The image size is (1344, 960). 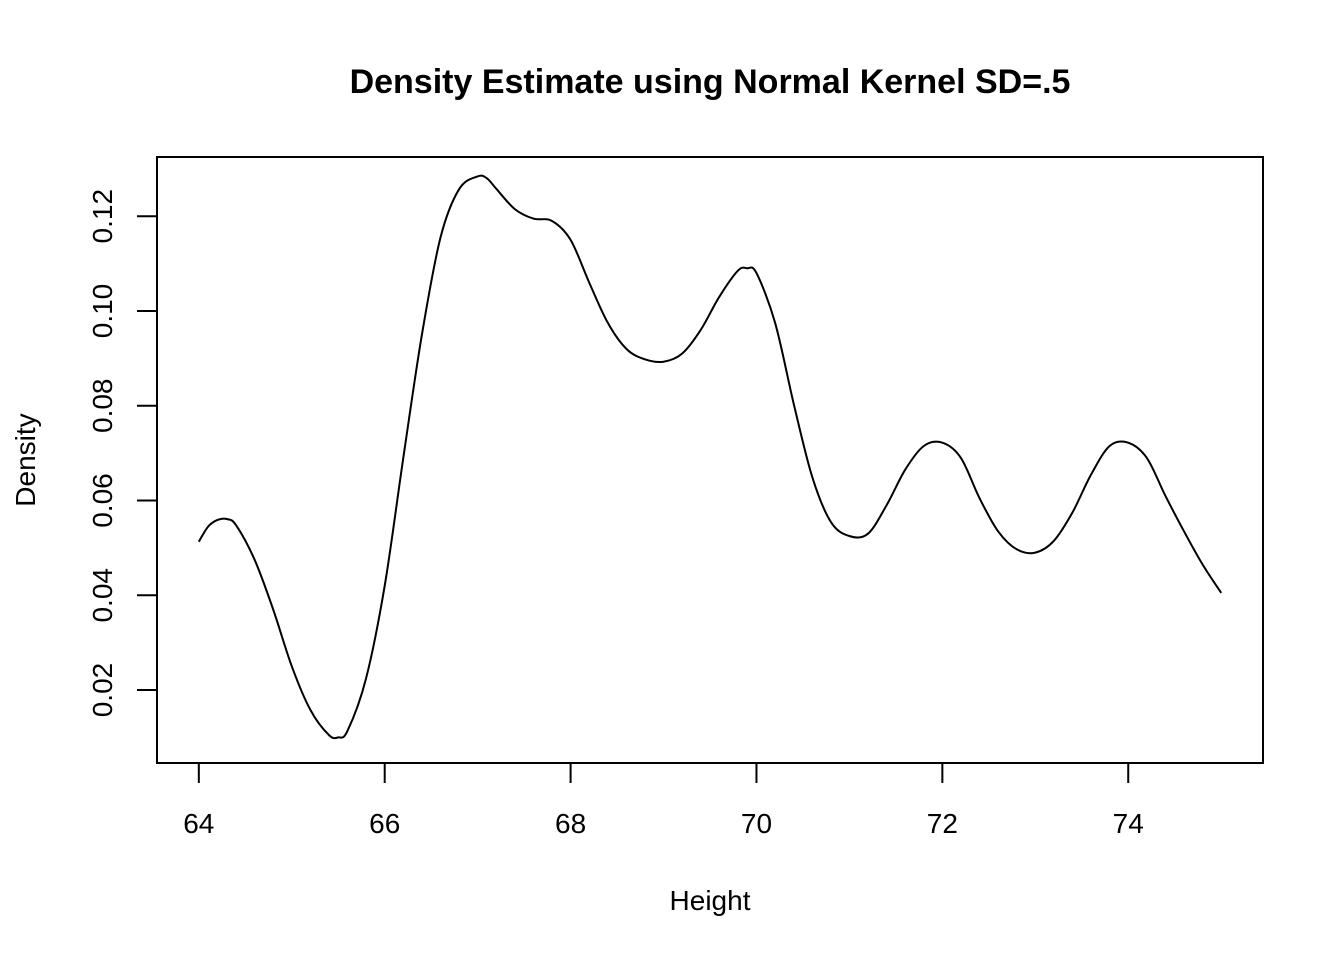 What do you see at coordinates (102, 500) in the screenshot?
I see `y-tick-label: 0.06` at bounding box center [102, 500].